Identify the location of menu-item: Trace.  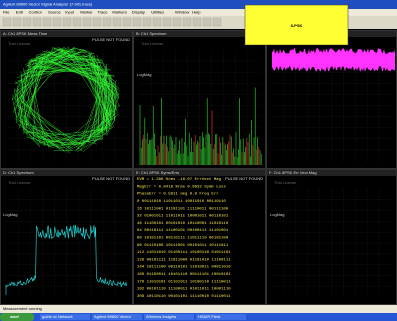
(102, 12).